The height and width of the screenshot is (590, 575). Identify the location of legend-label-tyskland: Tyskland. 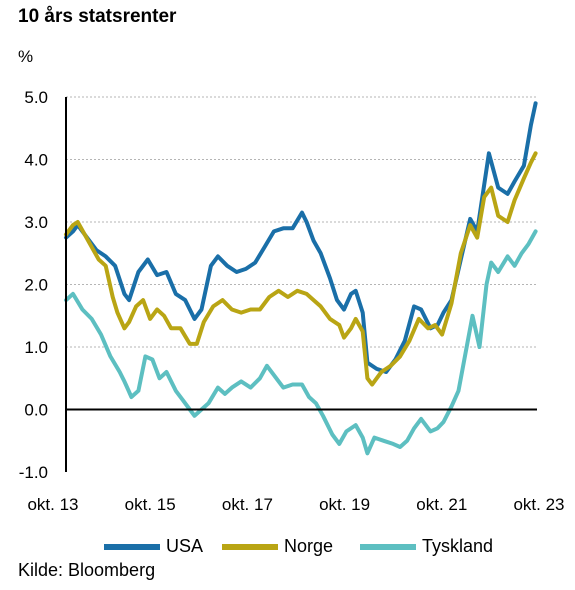
(458, 546).